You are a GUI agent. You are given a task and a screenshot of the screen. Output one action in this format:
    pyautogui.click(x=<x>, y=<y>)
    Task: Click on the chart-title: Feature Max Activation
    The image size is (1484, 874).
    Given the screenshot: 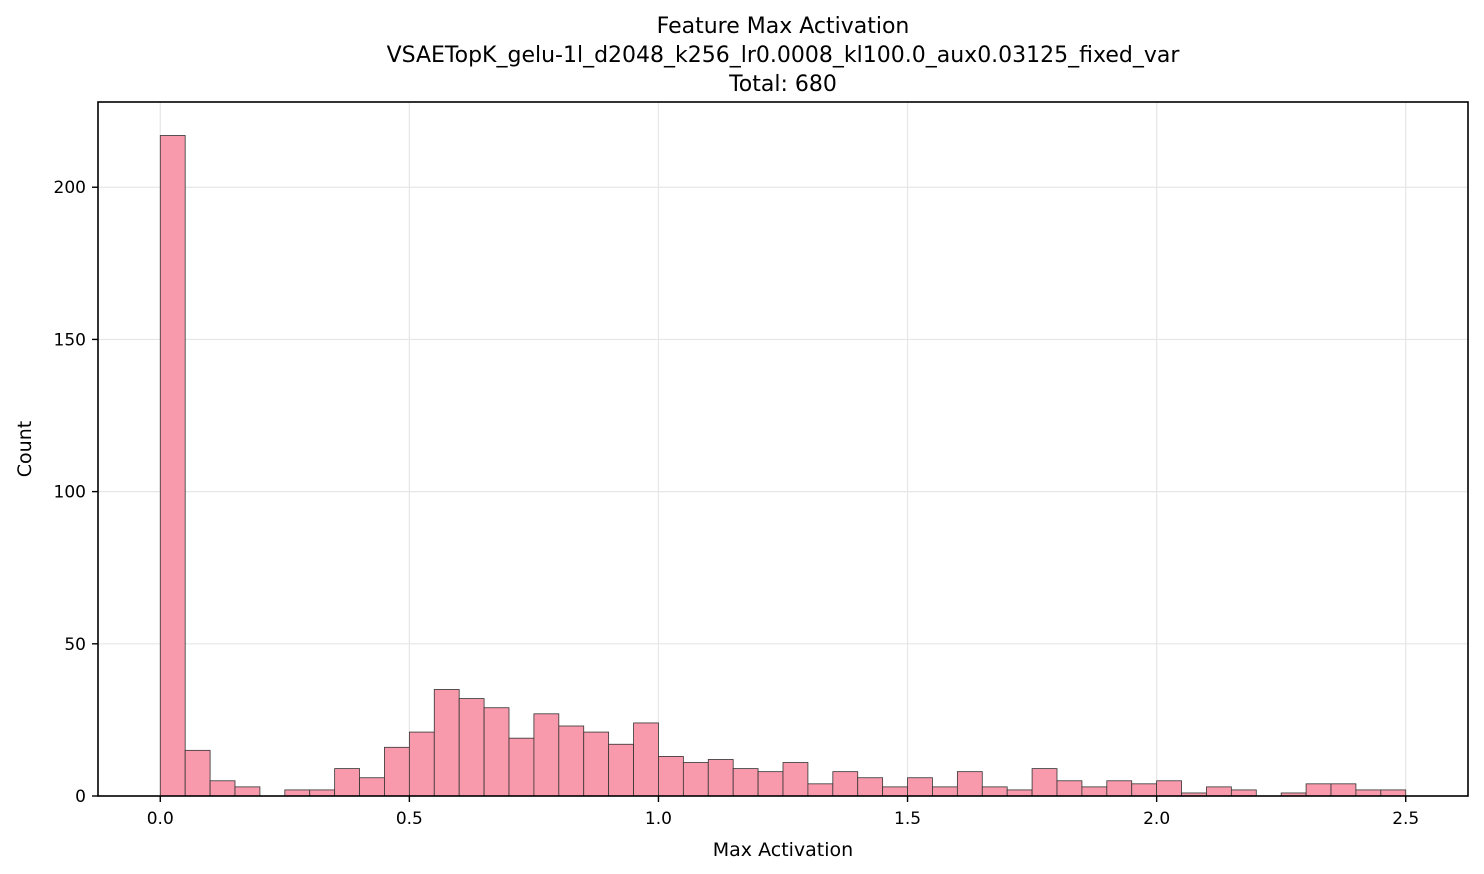 What is the action you would take?
    pyautogui.click(x=783, y=26)
    